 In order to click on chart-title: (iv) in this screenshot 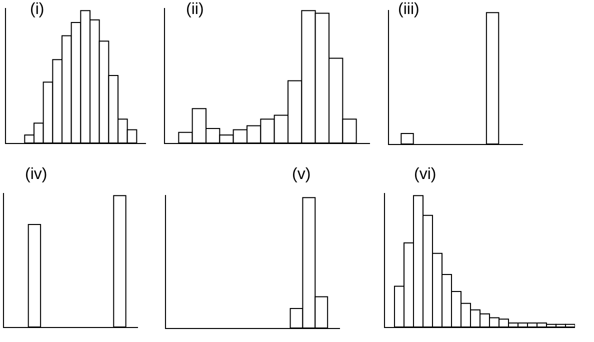, I will do `click(36, 175)`.